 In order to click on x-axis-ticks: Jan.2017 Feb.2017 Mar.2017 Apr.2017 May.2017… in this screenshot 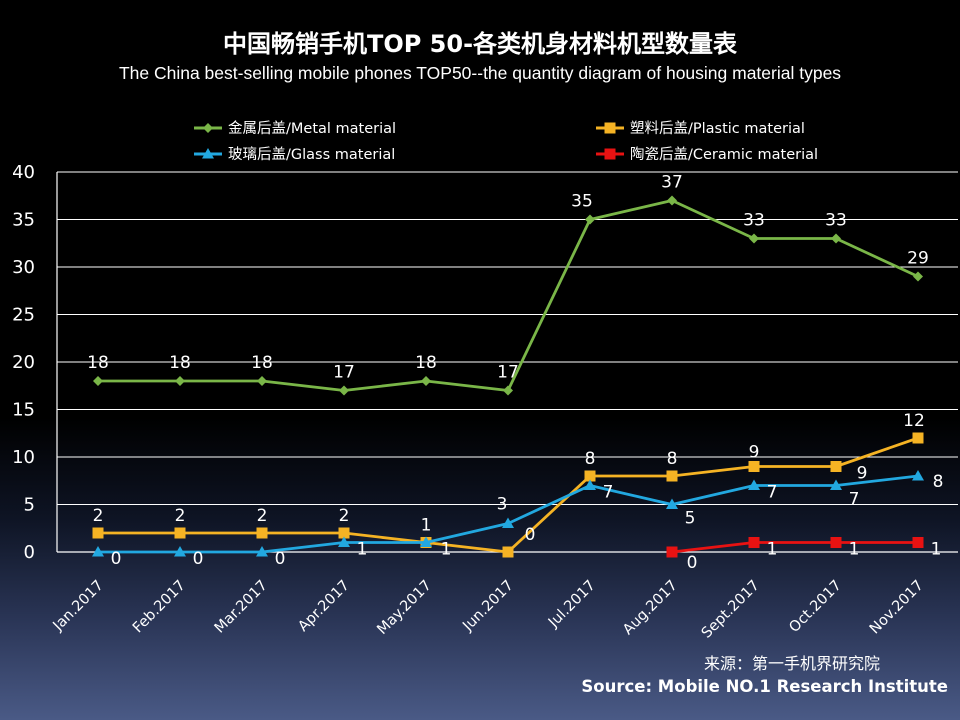, I will do `click(488, 610)`.